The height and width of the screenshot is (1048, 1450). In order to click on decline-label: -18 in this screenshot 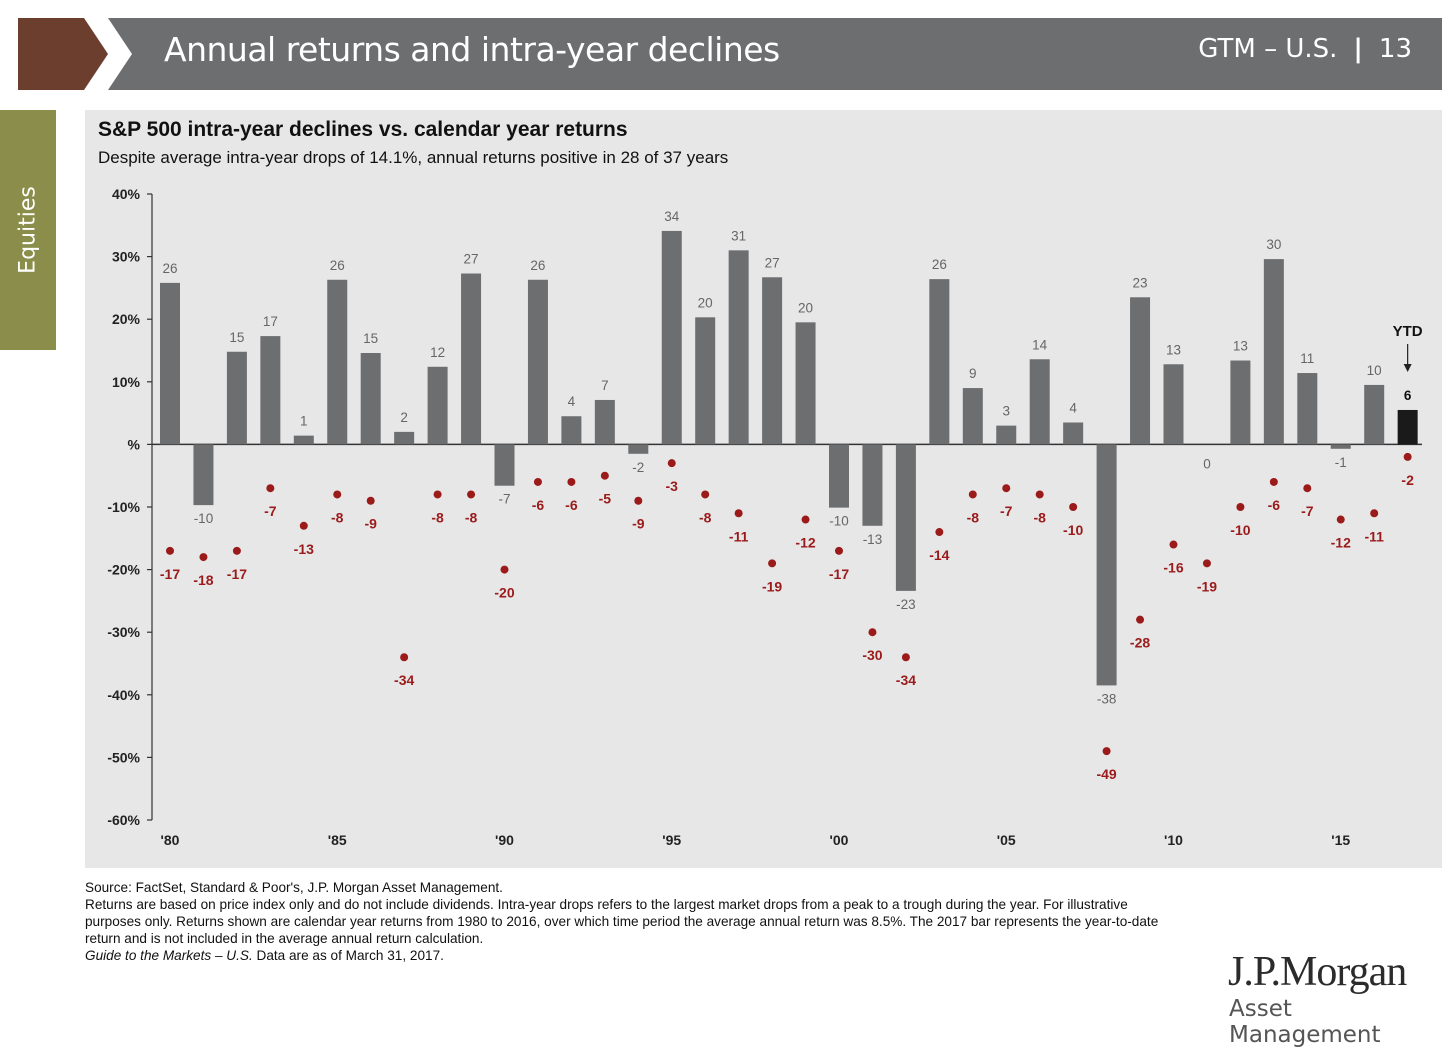, I will do `click(203, 580)`.